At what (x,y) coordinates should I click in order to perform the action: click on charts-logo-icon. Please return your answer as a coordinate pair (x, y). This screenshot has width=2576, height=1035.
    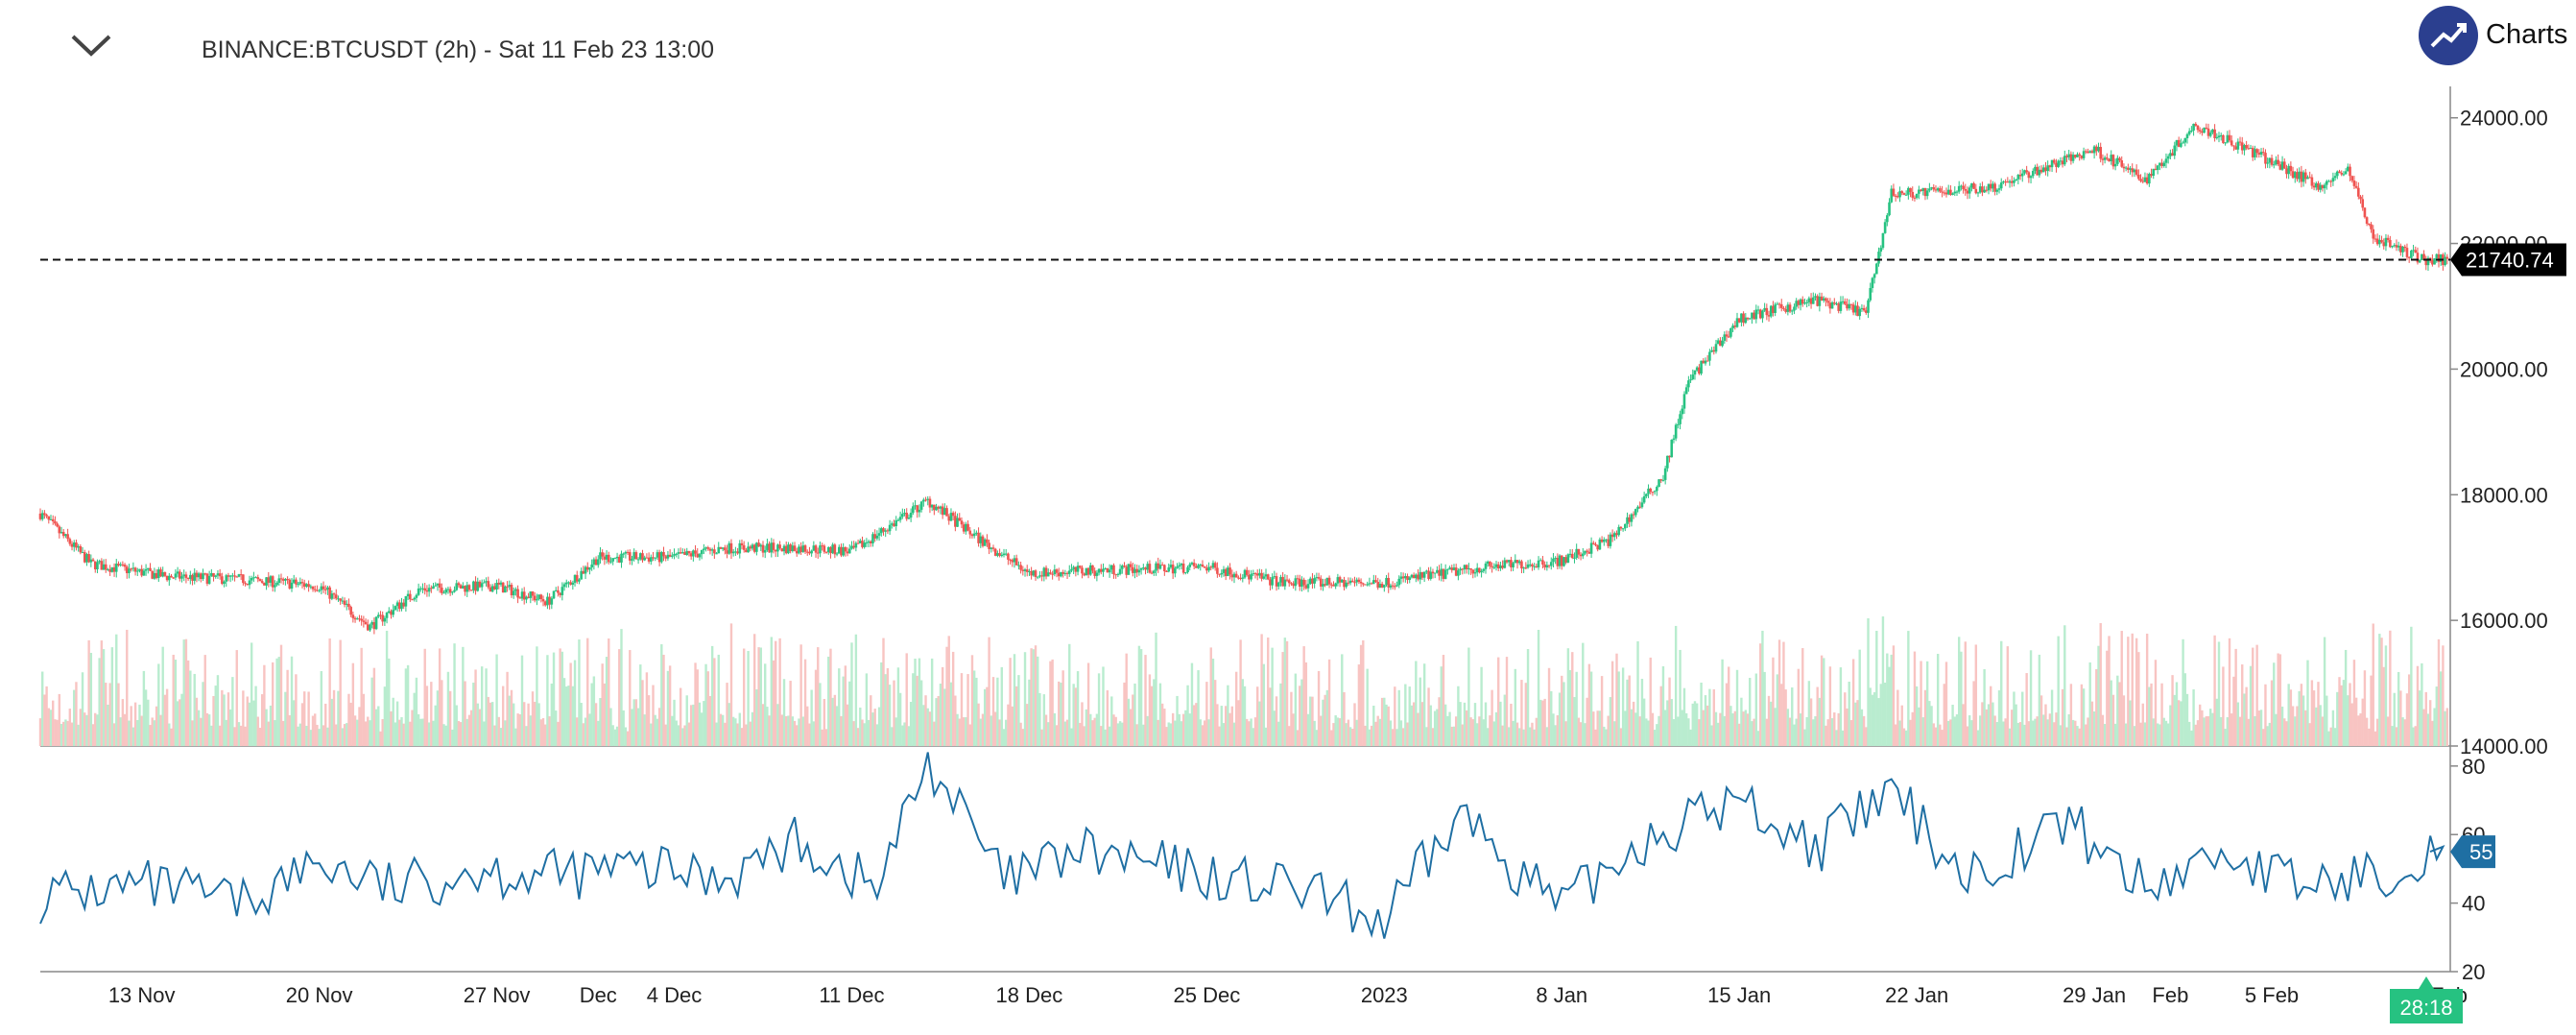
    Looking at the image, I should click on (2448, 35).